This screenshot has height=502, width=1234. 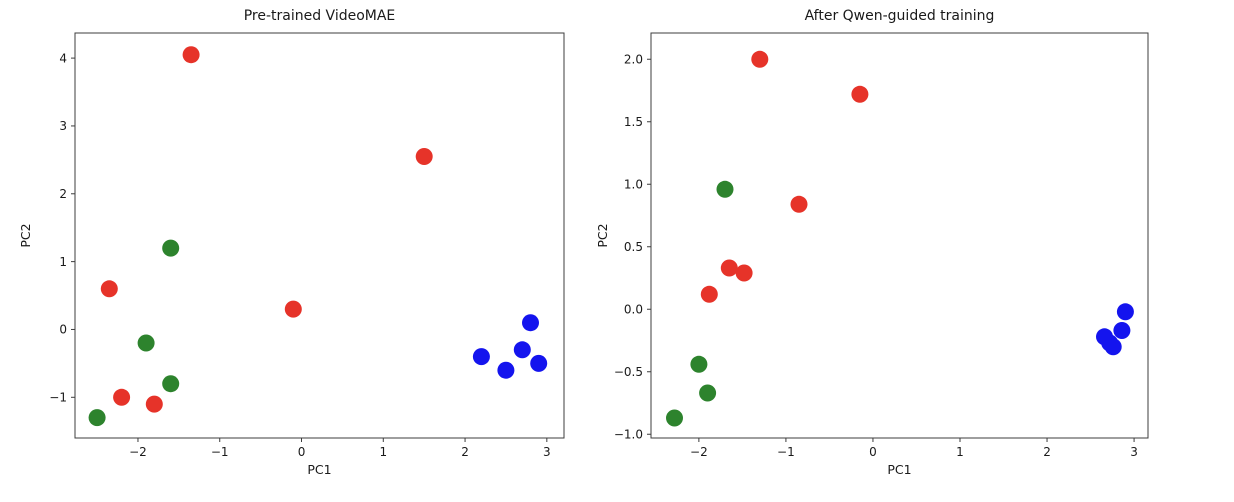 What do you see at coordinates (628, 434) in the screenshot?
I see `y-tick-label: −1.0` at bounding box center [628, 434].